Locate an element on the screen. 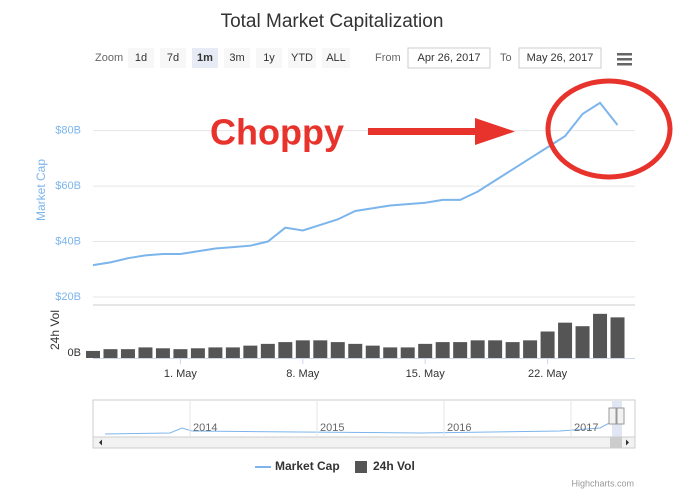 This screenshot has height=497, width=680. from-input is located at coordinates (449, 58).